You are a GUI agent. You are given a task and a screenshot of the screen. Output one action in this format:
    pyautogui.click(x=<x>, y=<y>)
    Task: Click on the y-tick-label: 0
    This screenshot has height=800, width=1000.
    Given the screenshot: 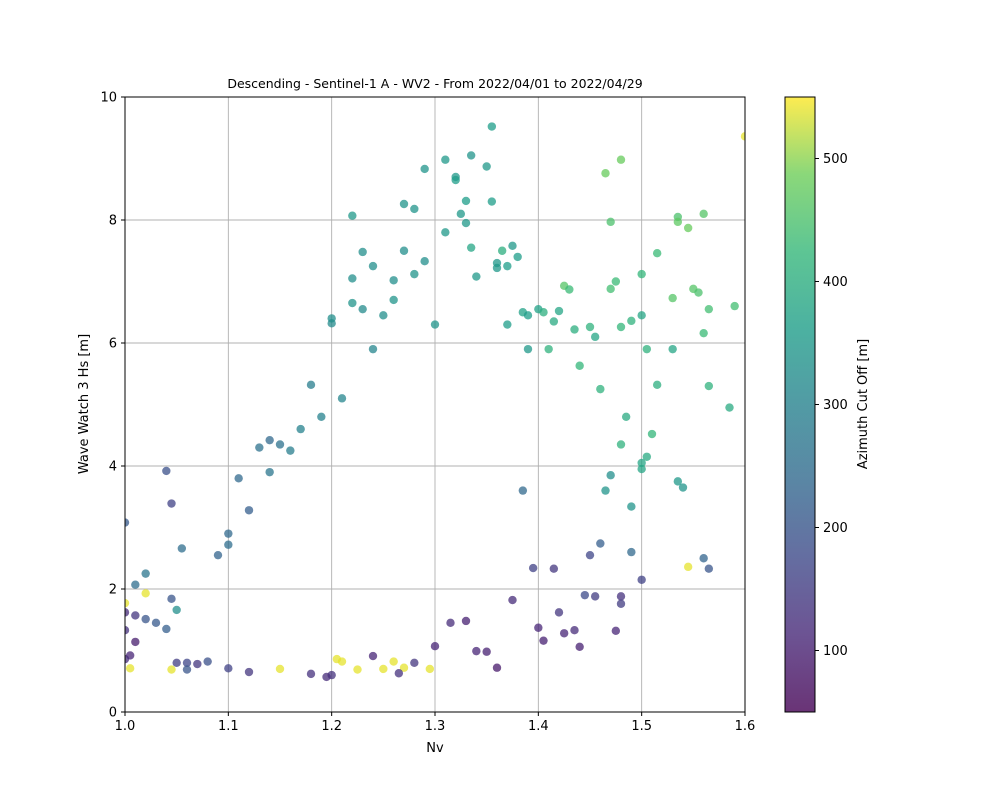 What is the action you would take?
    pyautogui.click(x=113, y=713)
    